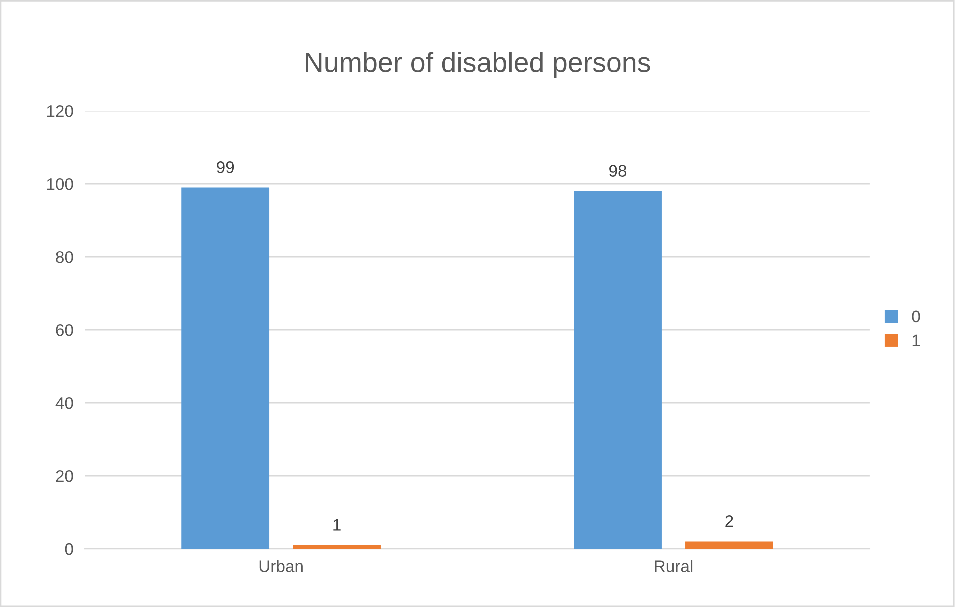 This screenshot has height=607, width=956. Describe the element at coordinates (281, 566) in the screenshot. I see `x-tick-label: Urban` at that location.